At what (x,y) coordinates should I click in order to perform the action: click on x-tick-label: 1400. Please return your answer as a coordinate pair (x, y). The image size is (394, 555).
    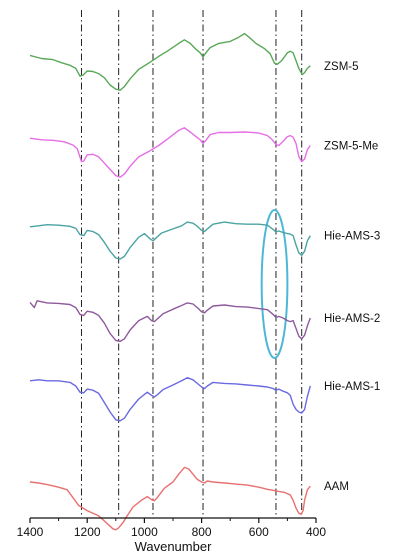
    Looking at the image, I should click on (30, 532).